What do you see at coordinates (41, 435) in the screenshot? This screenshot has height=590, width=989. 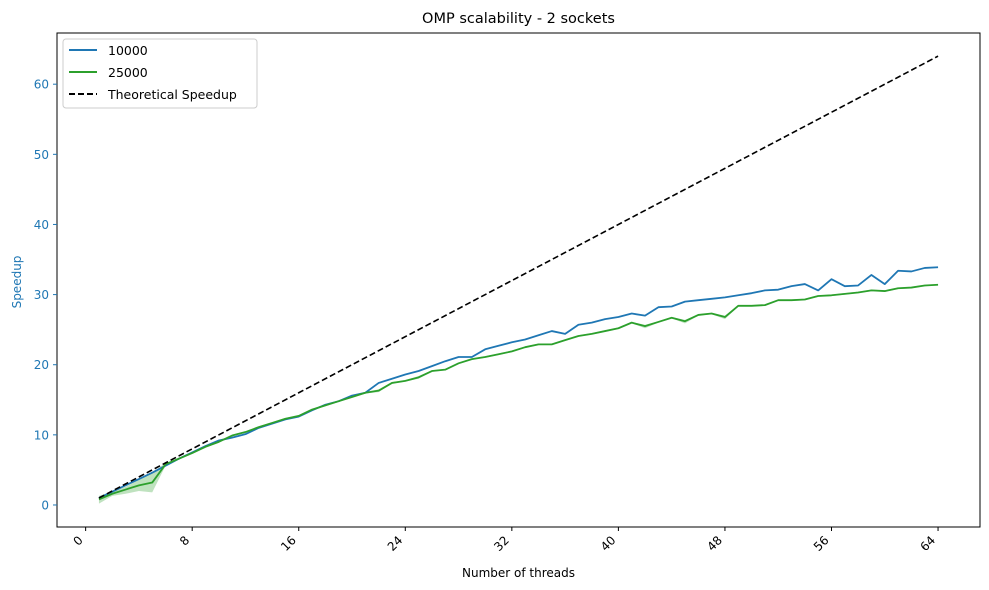 I see `y-tick-label: 10` at bounding box center [41, 435].